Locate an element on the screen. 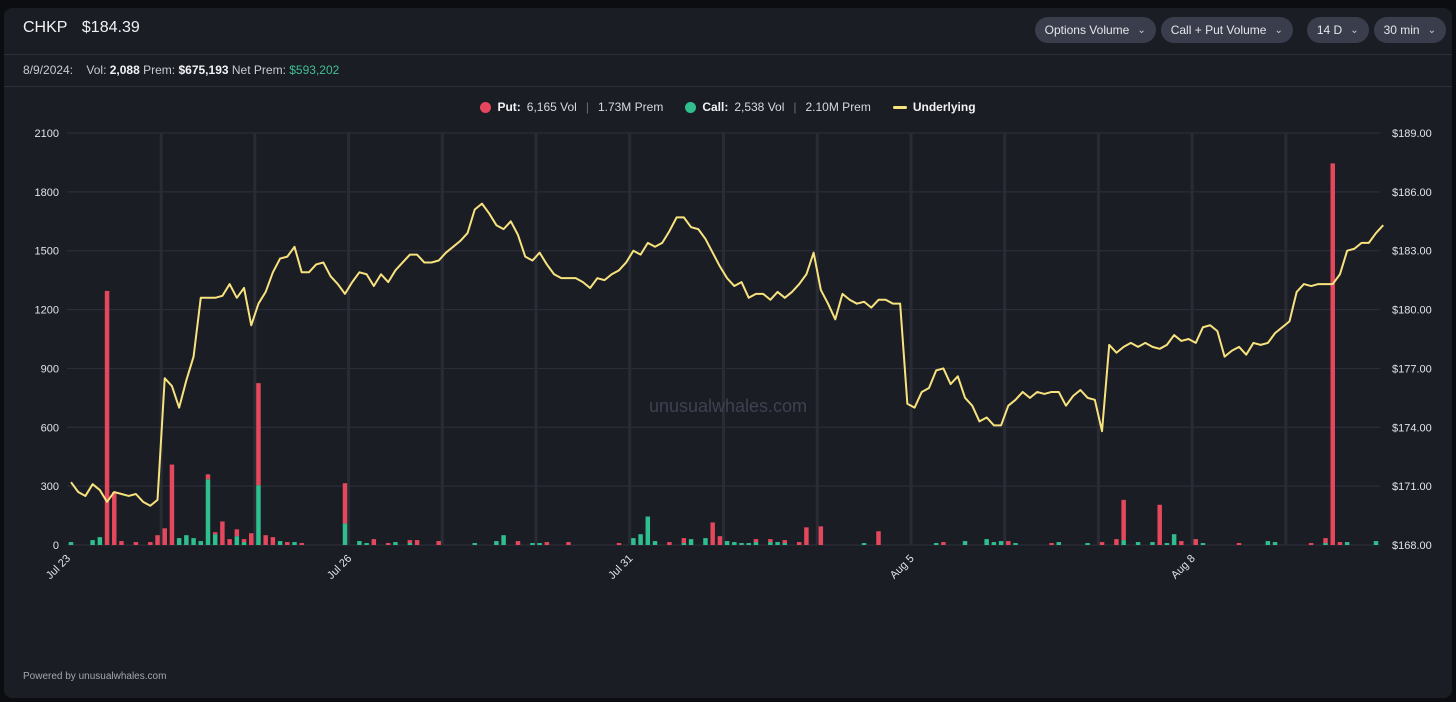 The width and height of the screenshot is (1456, 702). y-right-tick-label: $189.00 is located at coordinates (1412, 134).